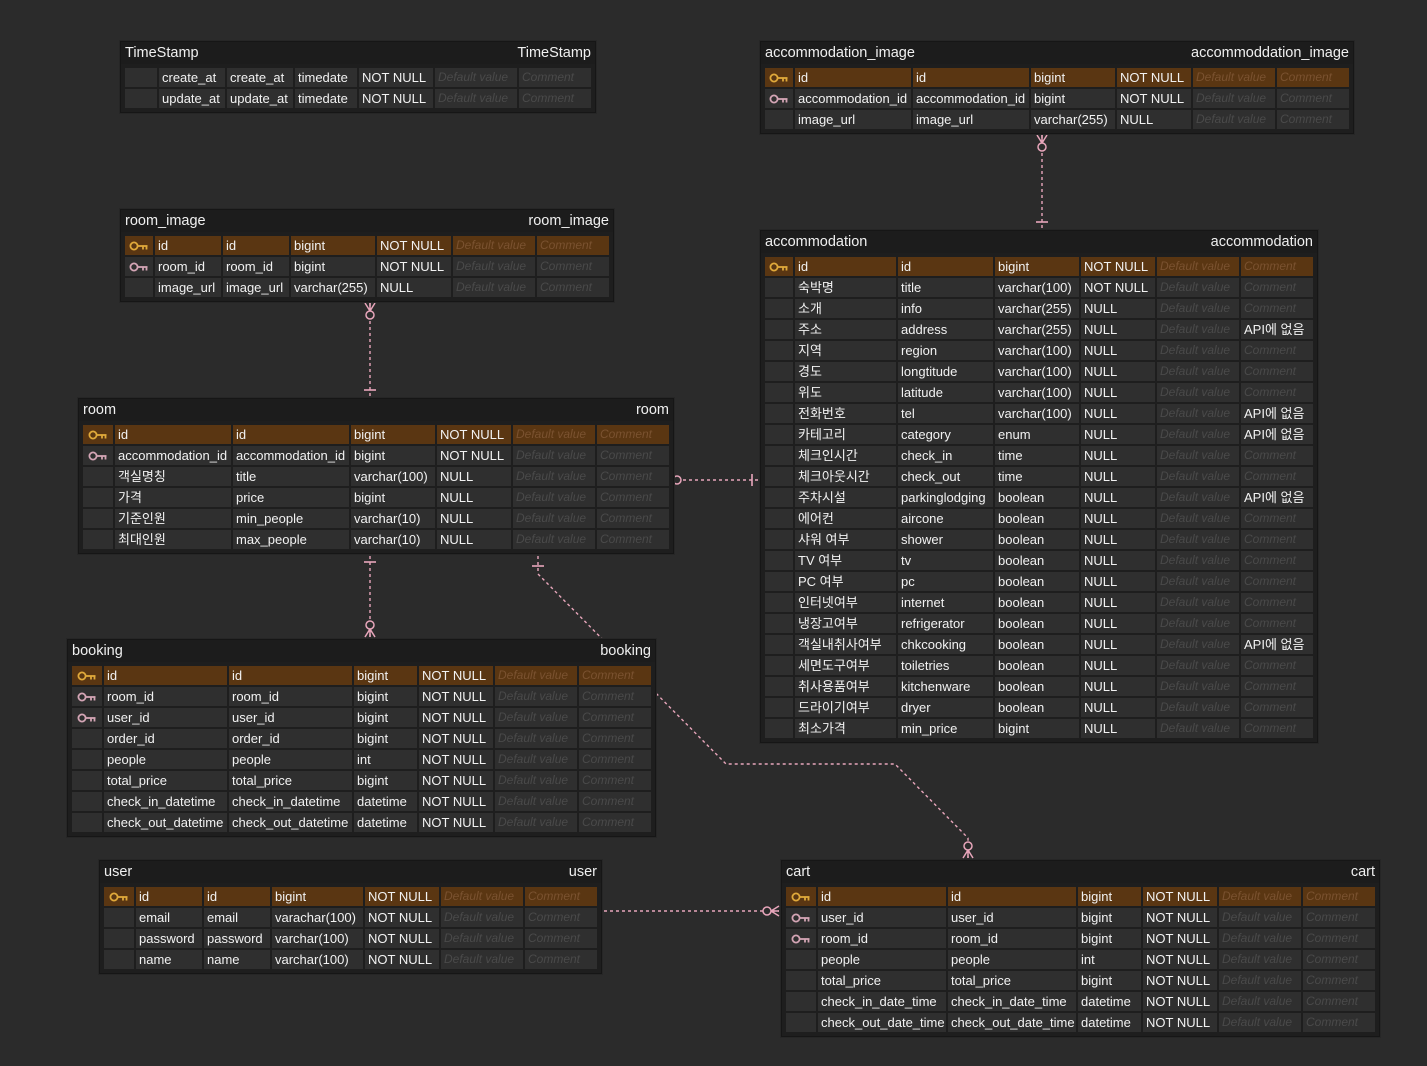 The image size is (1427, 1066). I want to click on column-name-cell: password, so click(169, 938).